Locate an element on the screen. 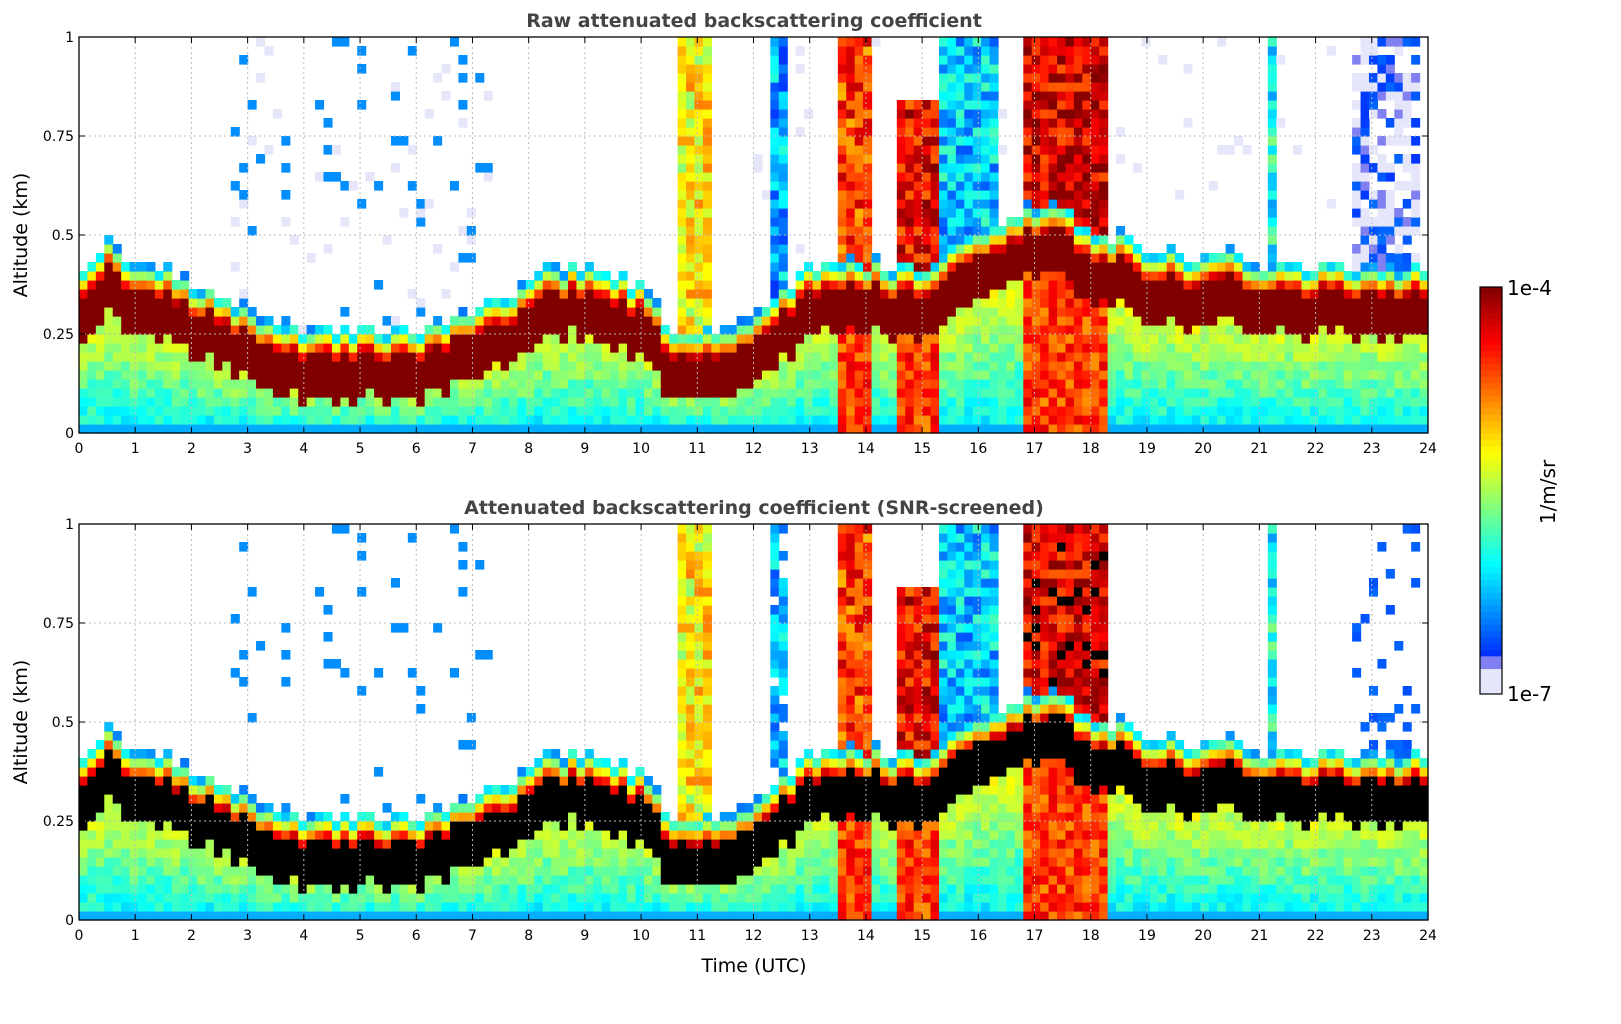 The width and height of the screenshot is (1621, 1024). x-tick-label: 2 is located at coordinates (191, 449).